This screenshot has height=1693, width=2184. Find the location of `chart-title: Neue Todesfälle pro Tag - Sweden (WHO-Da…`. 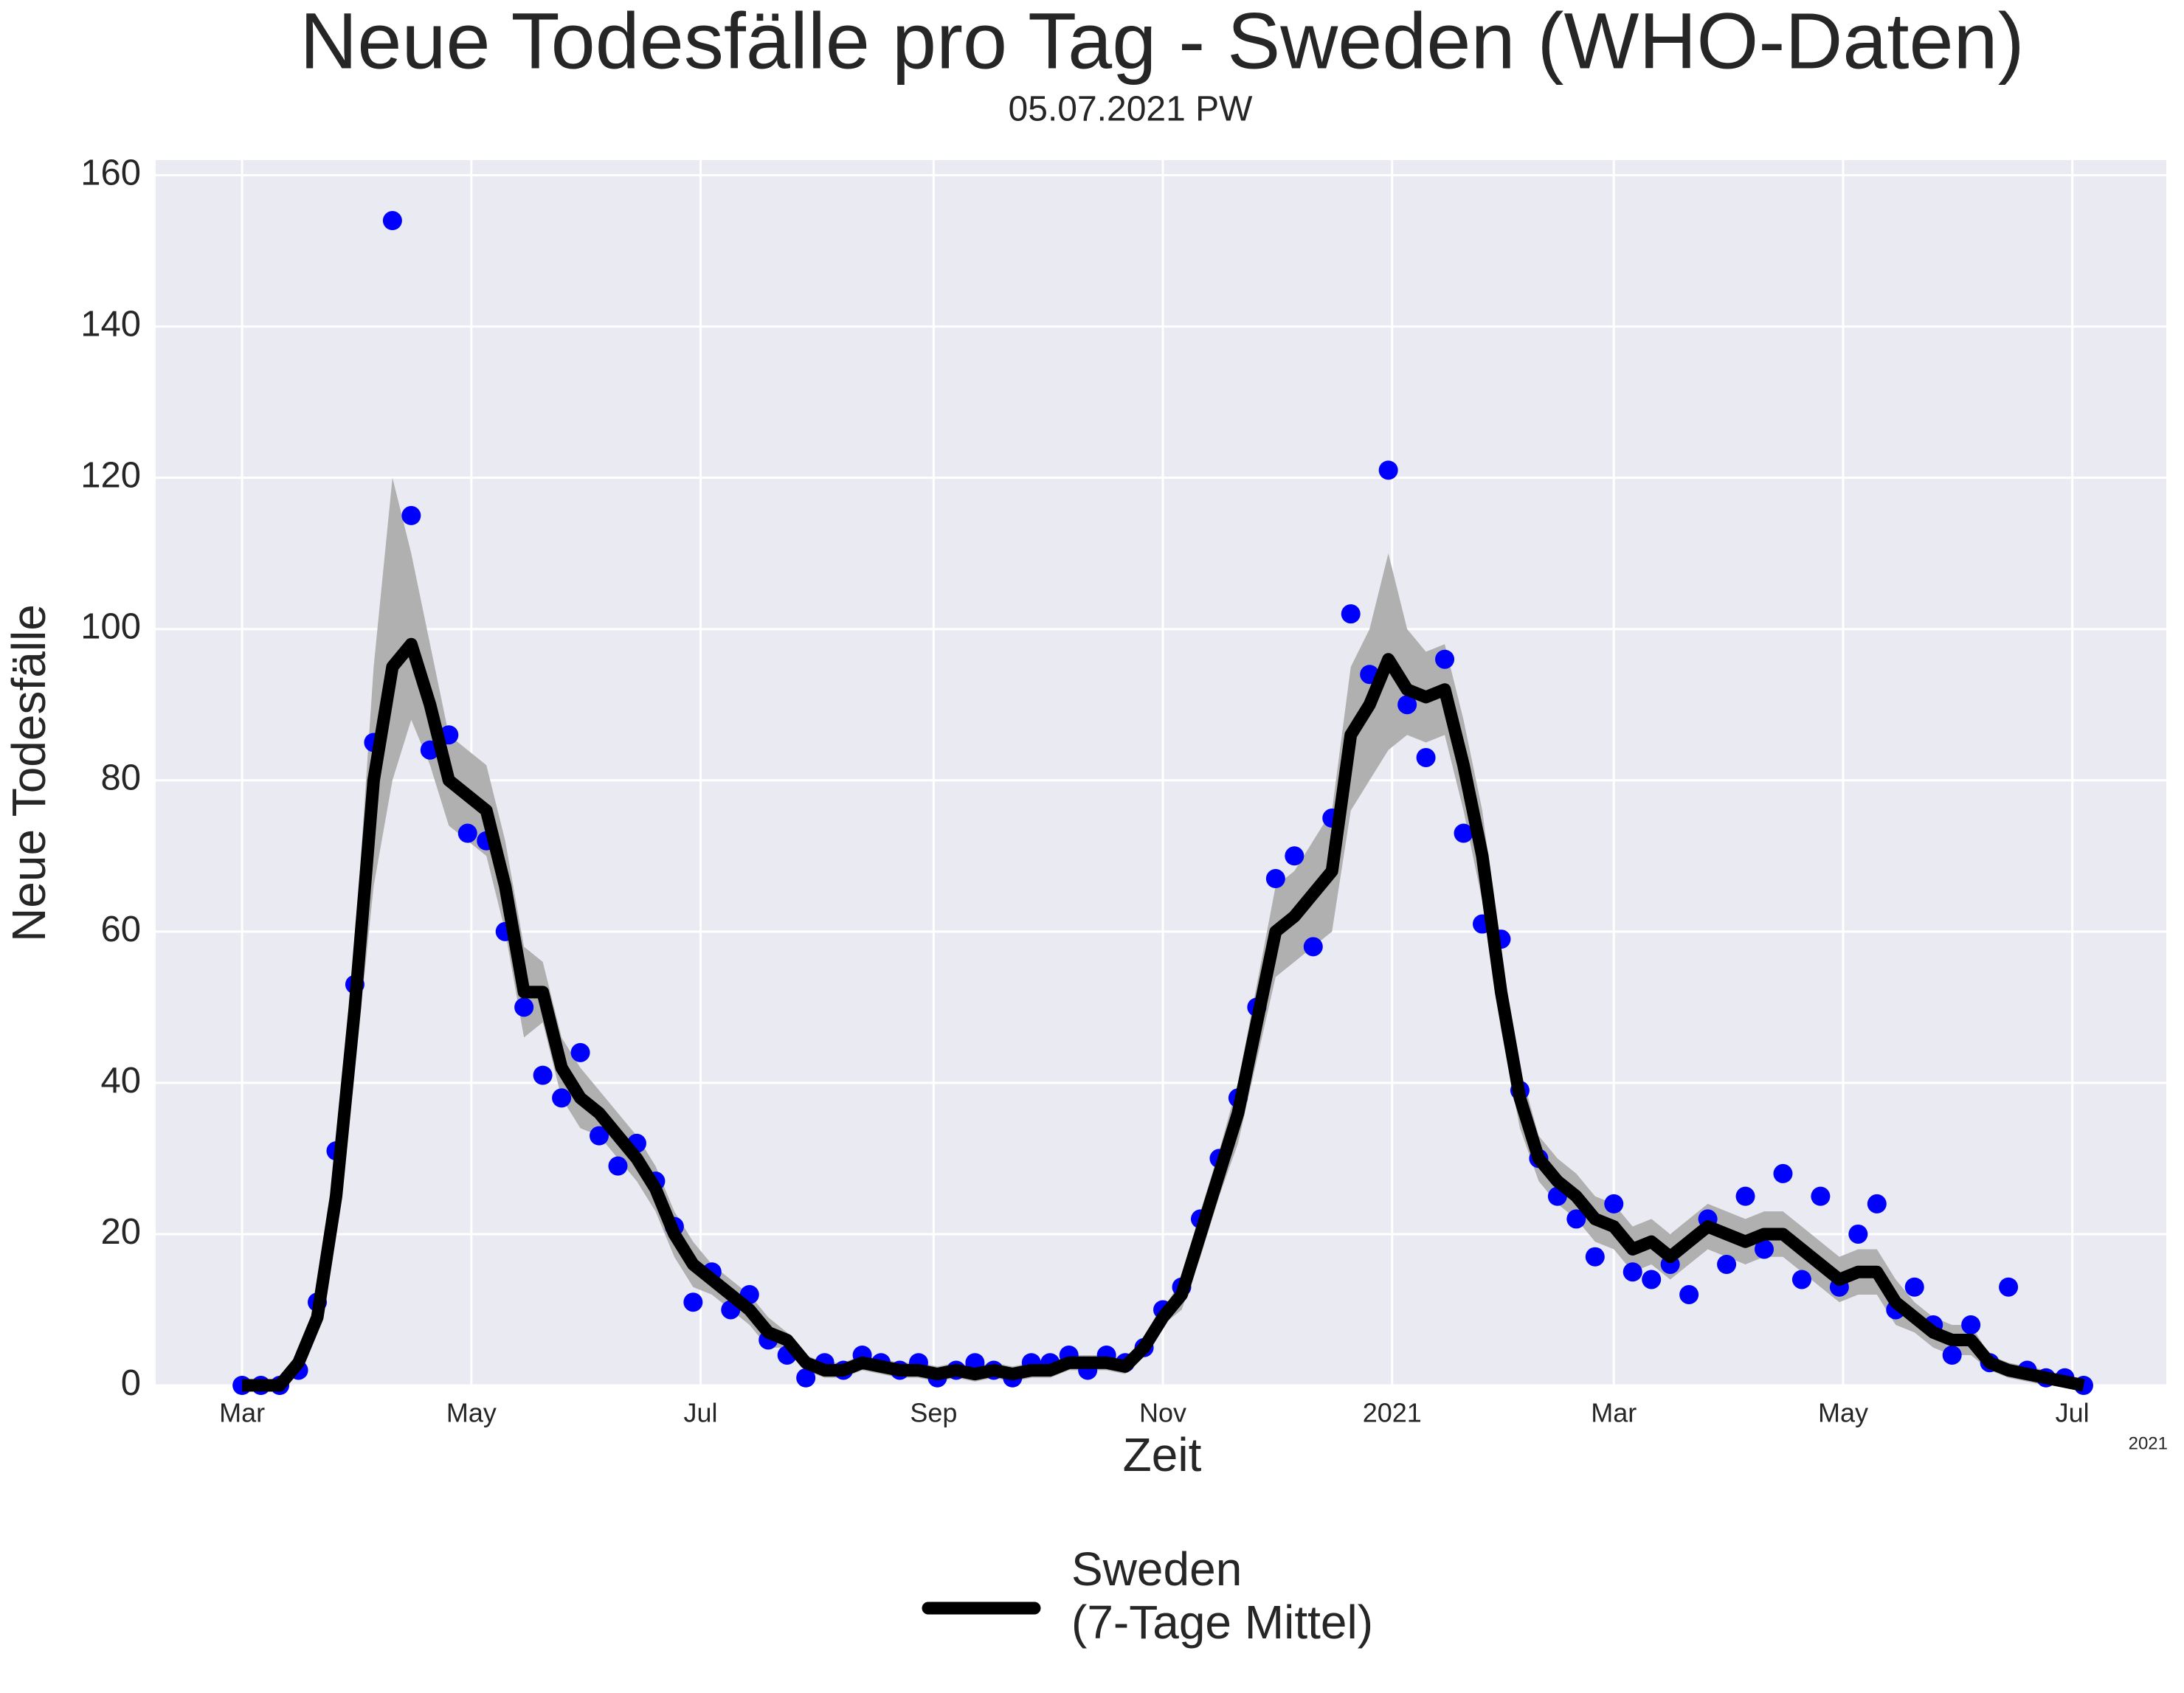

chart-title: Neue Todesfälle pro Tag - Sweden (WHO-Da… is located at coordinates (1162, 43).